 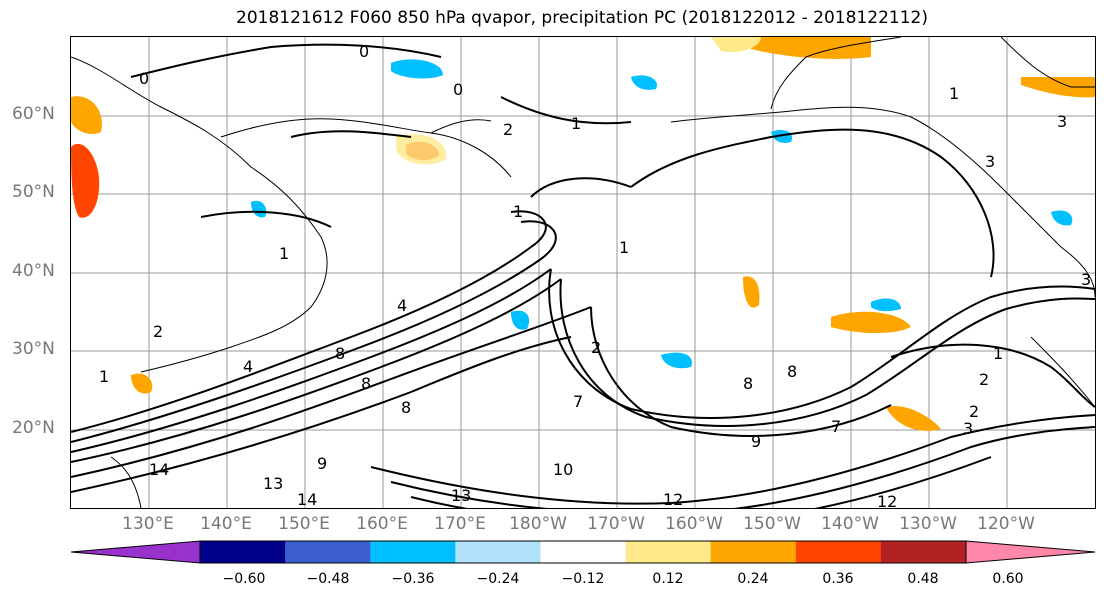 What do you see at coordinates (413, 579) in the screenshot?
I see `colorbar-tick-label: −0.36` at bounding box center [413, 579].